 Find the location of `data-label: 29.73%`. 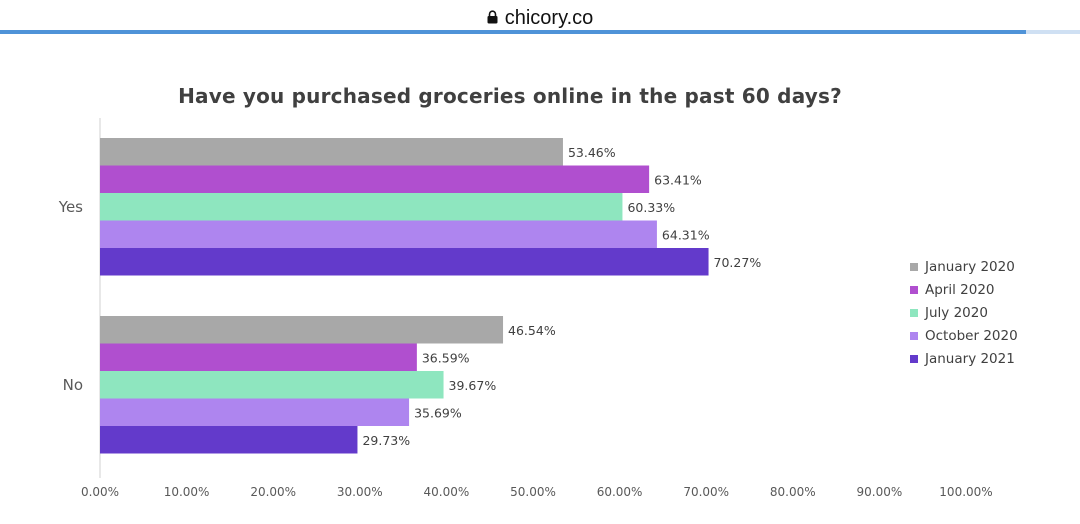

data-label: 29.73% is located at coordinates (386, 440).